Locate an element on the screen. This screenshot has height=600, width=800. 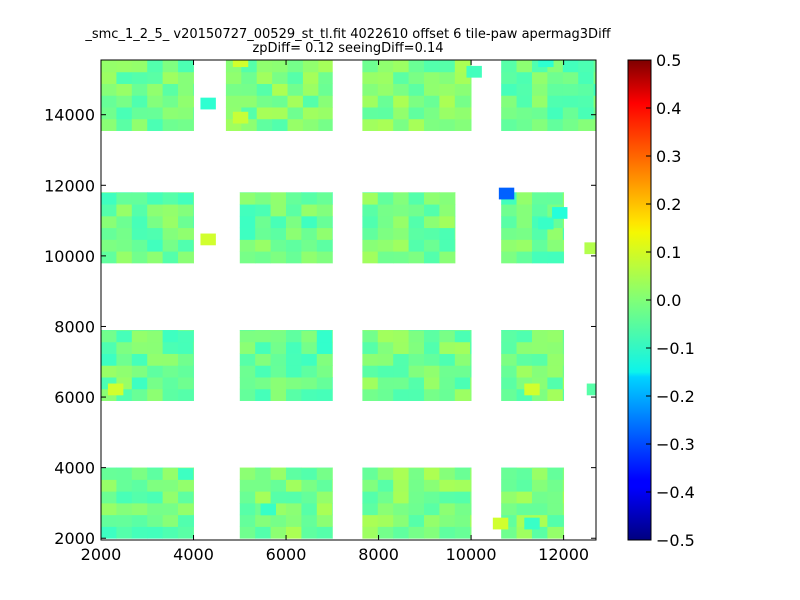
colorbar-tick-label: 0.4 is located at coordinates (668, 108).